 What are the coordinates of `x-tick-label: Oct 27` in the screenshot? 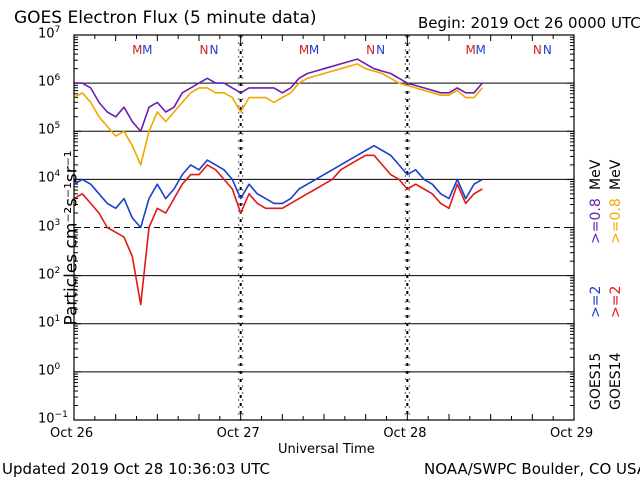 It's located at (238, 433).